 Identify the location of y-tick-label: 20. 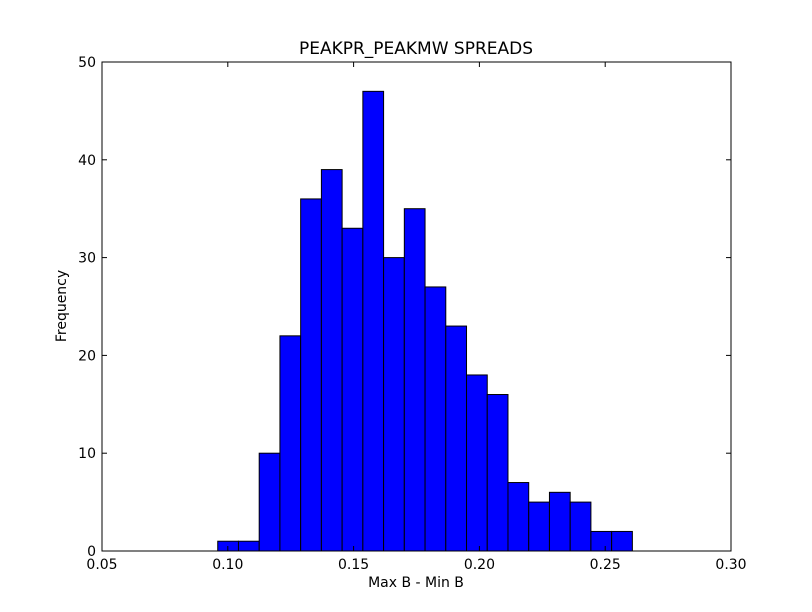
(87, 356).